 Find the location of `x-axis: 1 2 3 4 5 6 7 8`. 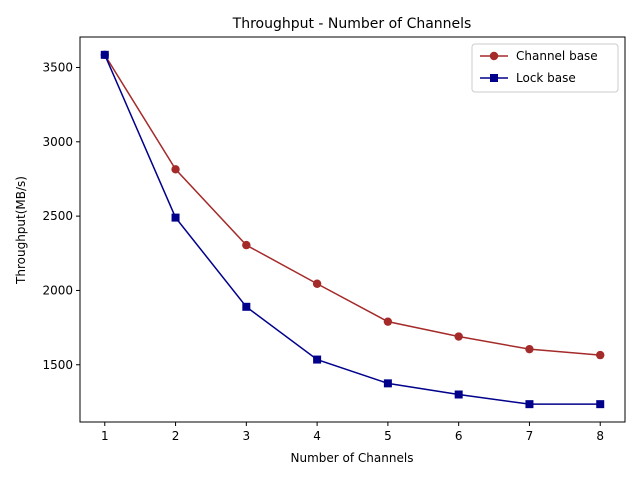

x-axis: 1 2 3 4 5 6 7 8 is located at coordinates (352, 432).